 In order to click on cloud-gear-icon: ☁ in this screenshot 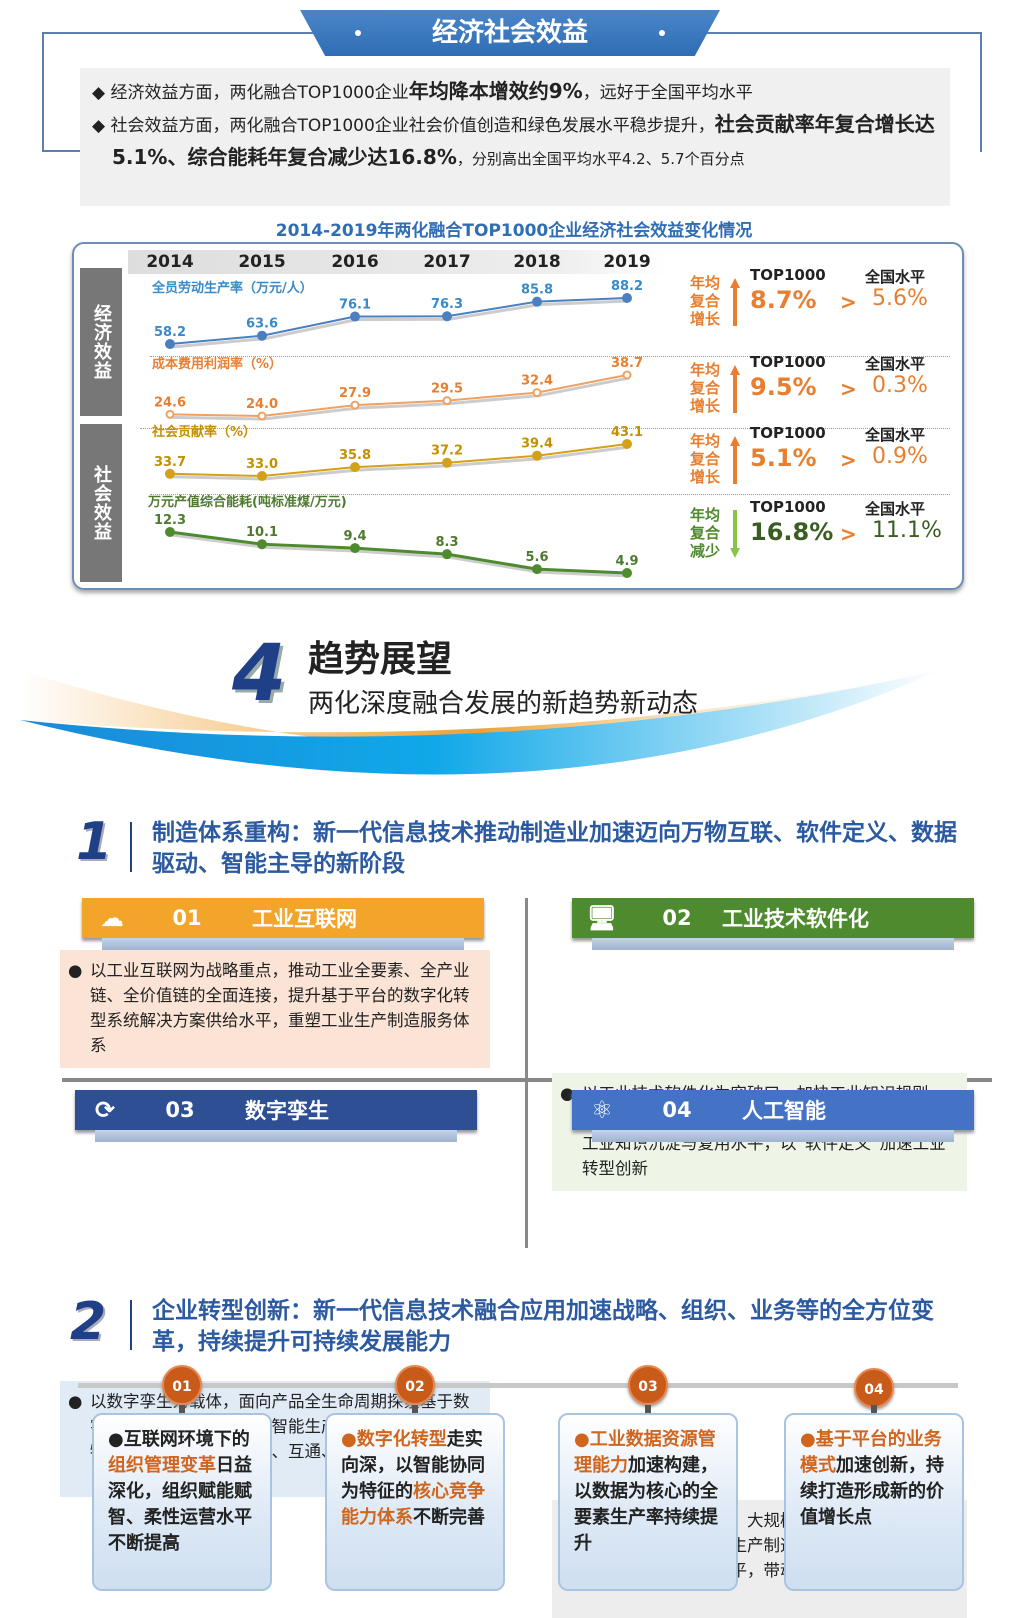, I will do `click(112, 918)`.